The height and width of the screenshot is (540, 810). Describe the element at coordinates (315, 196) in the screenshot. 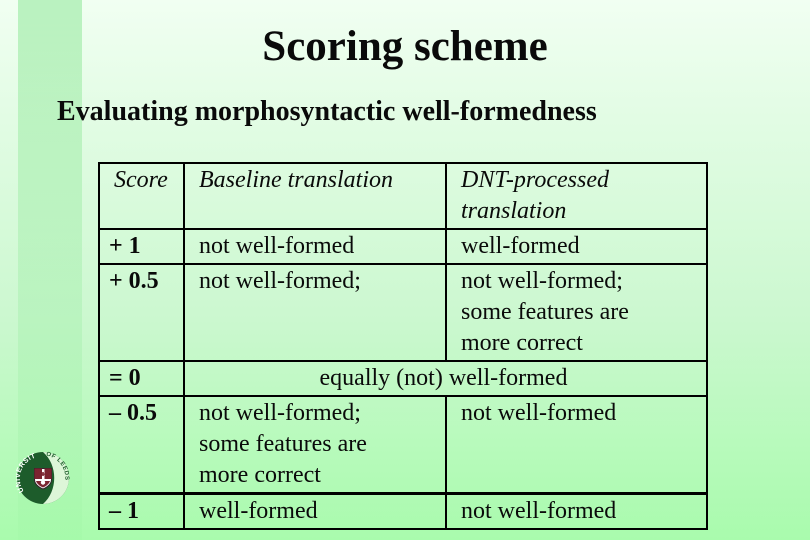

I see `header-baseline-translation: Baseline translation` at that location.